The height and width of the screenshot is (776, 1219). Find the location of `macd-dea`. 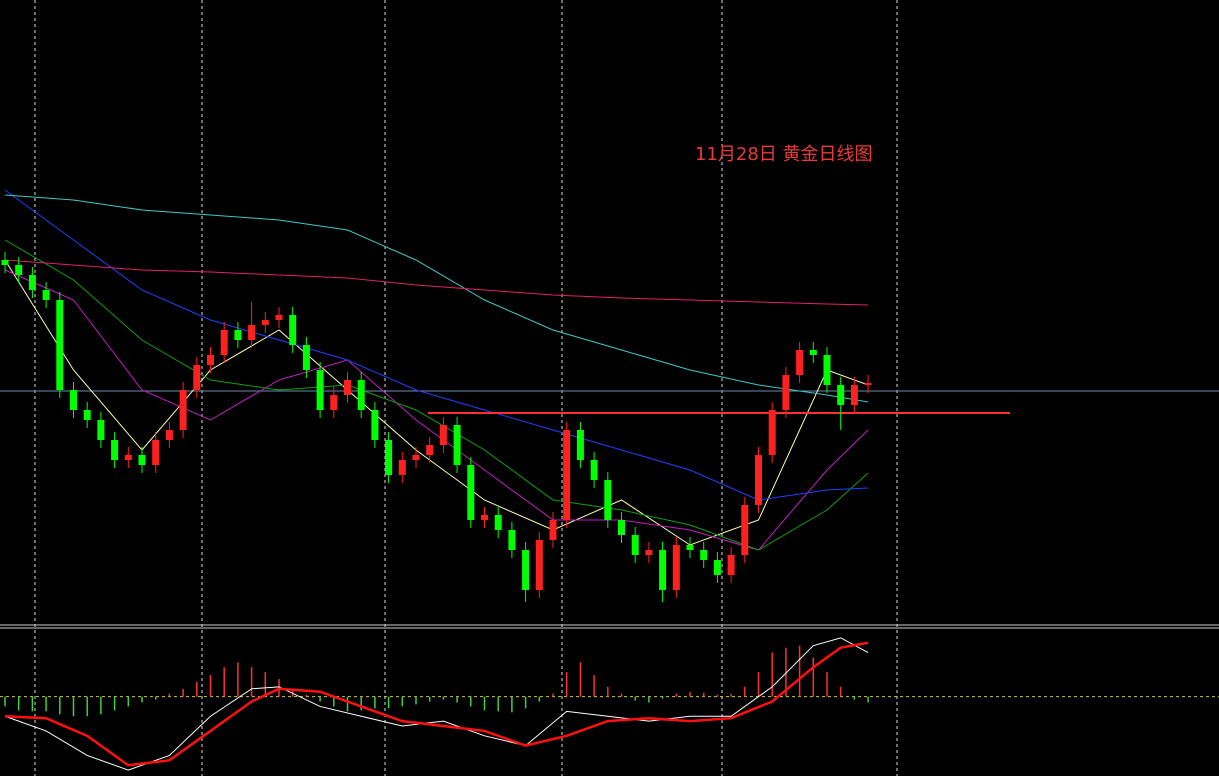

macd-dea is located at coordinates (436, 704).